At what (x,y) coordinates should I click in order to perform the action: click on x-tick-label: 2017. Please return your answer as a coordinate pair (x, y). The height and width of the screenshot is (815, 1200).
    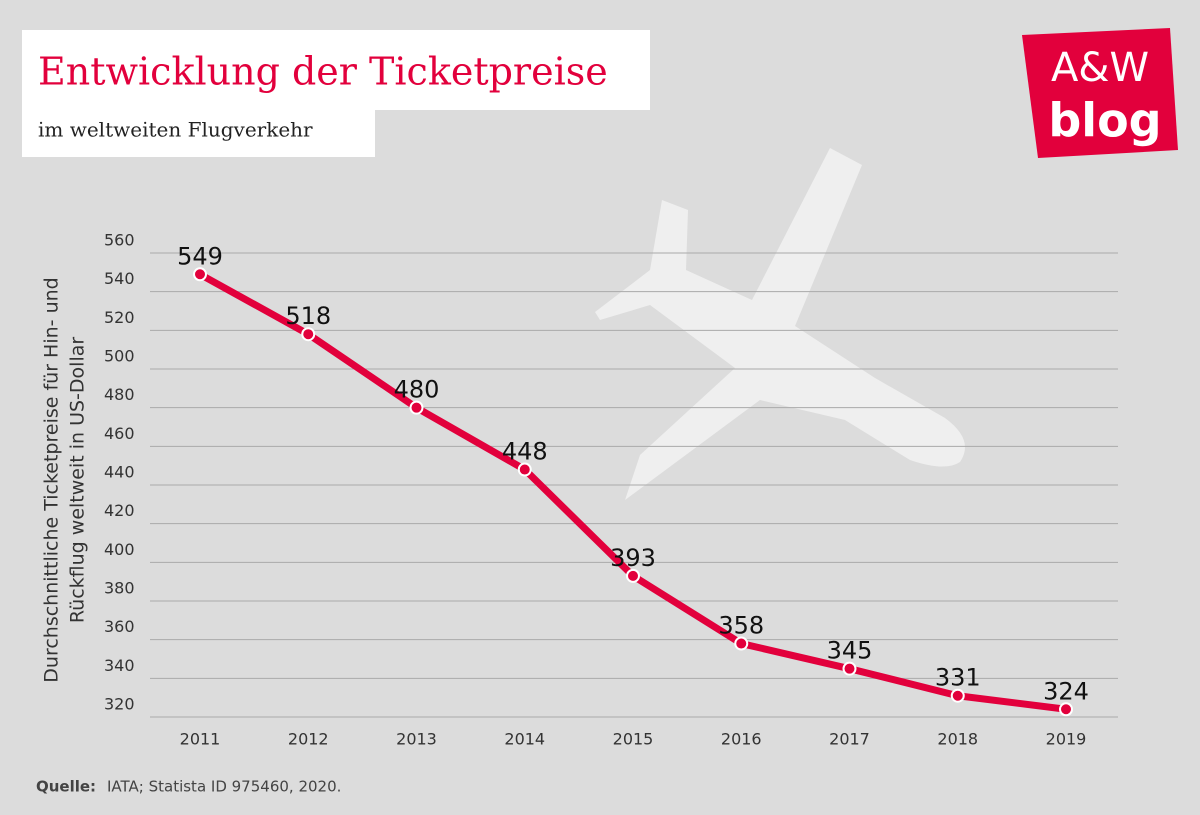
    Looking at the image, I should click on (849, 739).